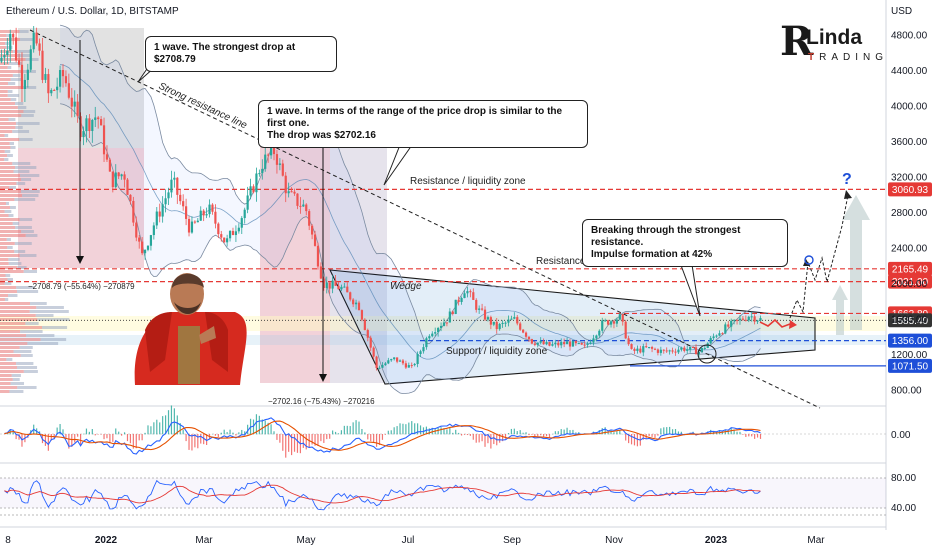 The width and height of the screenshot is (932, 550). Describe the element at coordinates (81, 208) in the screenshot. I see `drop-zone-1-pink` at that location.